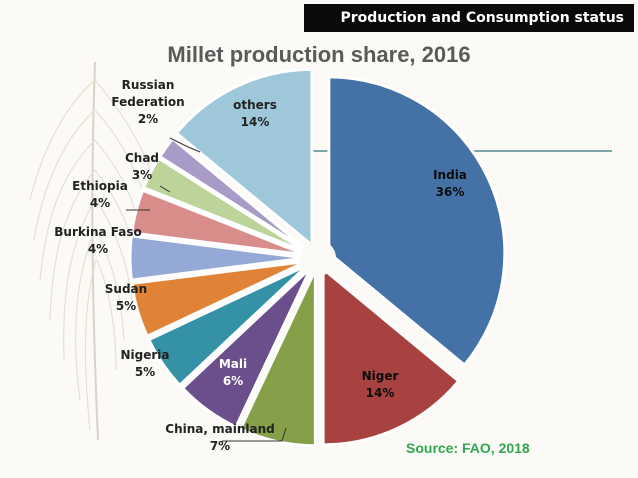 Image resolution: width=638 pixels, height=478 pixels. Describe the element at coordinates (147, 102) in the screenshot. I see `slice-label-russian-federation: Russian Federation 2%` at that location.